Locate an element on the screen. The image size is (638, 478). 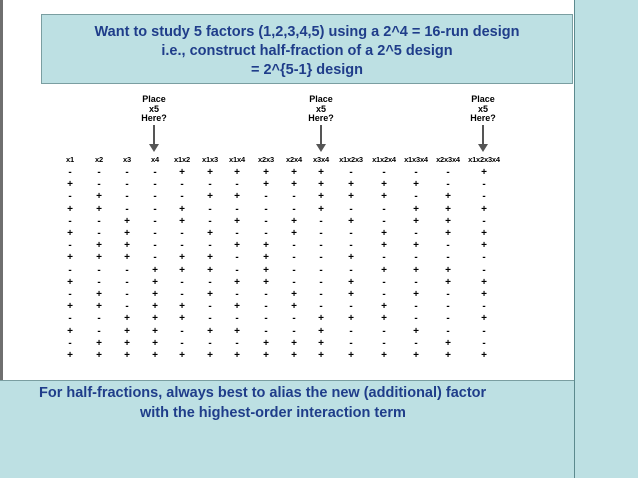
column-header-x2: x2 is located at coordinates (99, 159).